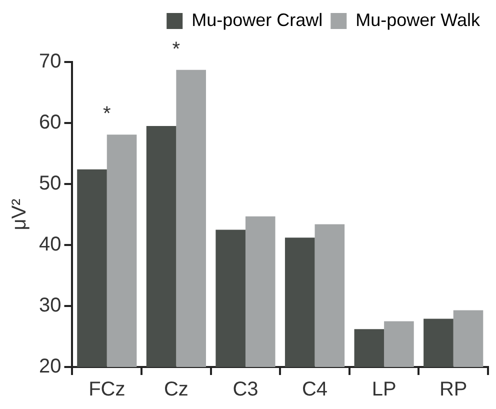 The image size is (496, 409). Describe the element at coordinates (315, 389) in the screenshot. I see `x-tick-label: C4` at that location.